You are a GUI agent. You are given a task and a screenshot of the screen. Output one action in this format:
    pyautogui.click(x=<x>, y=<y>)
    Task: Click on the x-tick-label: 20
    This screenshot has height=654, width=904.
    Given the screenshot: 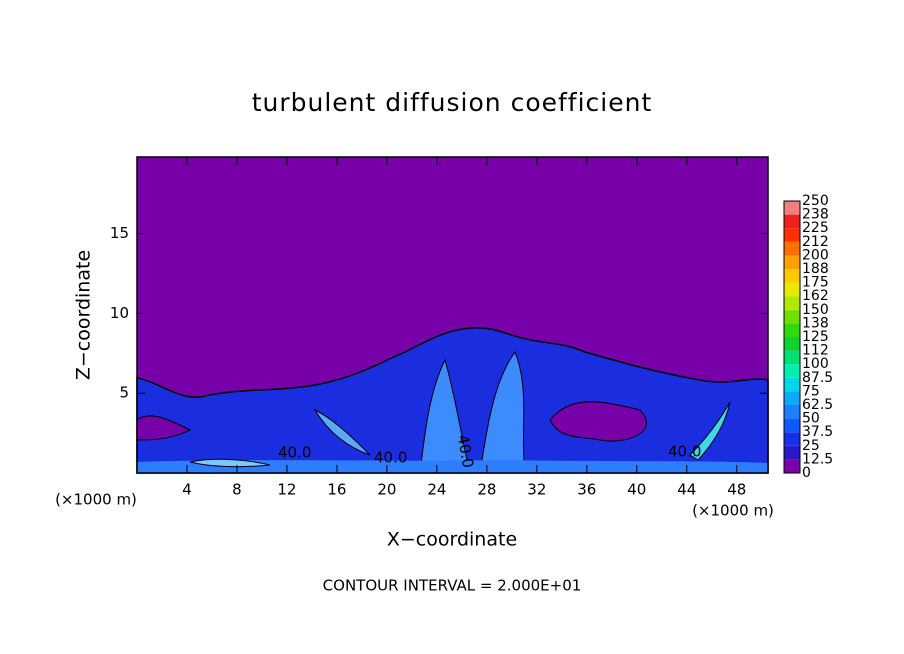 What is the action you would take?
    pyautogui.click(x=386, y=490)
    